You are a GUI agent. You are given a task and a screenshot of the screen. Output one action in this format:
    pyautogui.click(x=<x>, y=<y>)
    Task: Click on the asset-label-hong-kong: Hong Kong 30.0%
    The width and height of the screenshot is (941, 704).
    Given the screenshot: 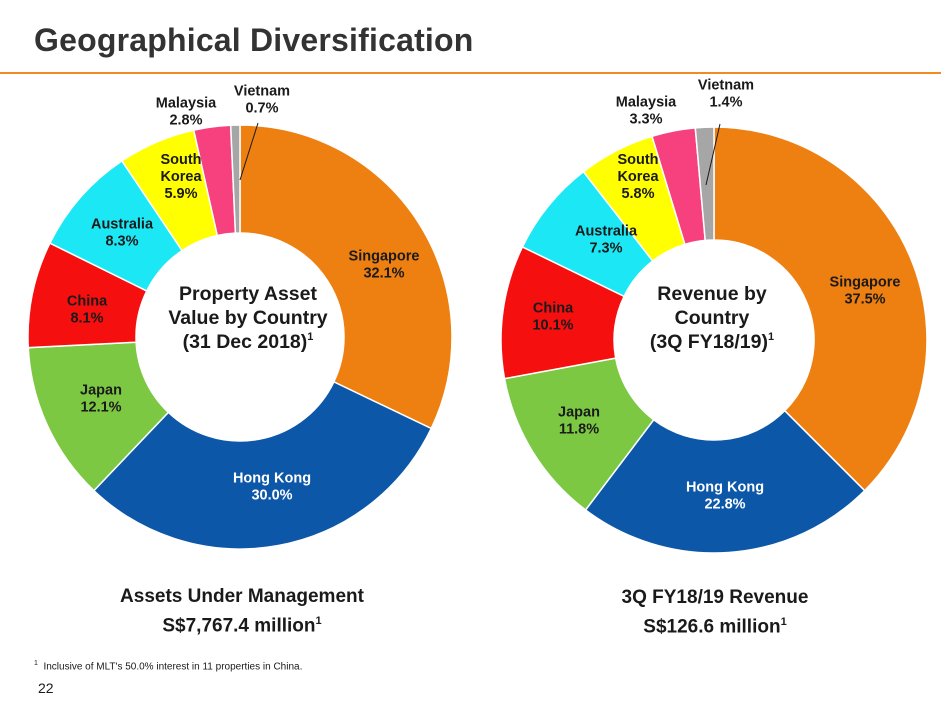 What is the action you would take?
    pyautogui.click(x=272, y=487)
    